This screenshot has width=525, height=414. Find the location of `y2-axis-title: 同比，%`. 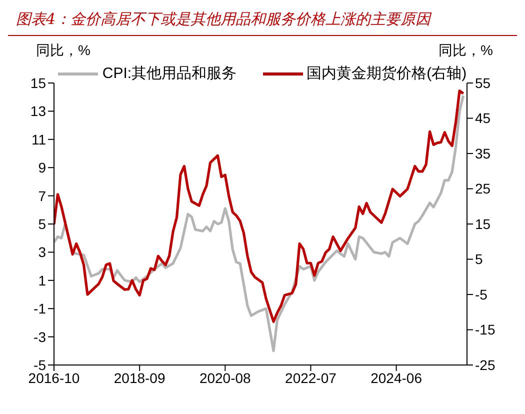

y2-axis-title: 同比，% is located at coordinates (465, 51).